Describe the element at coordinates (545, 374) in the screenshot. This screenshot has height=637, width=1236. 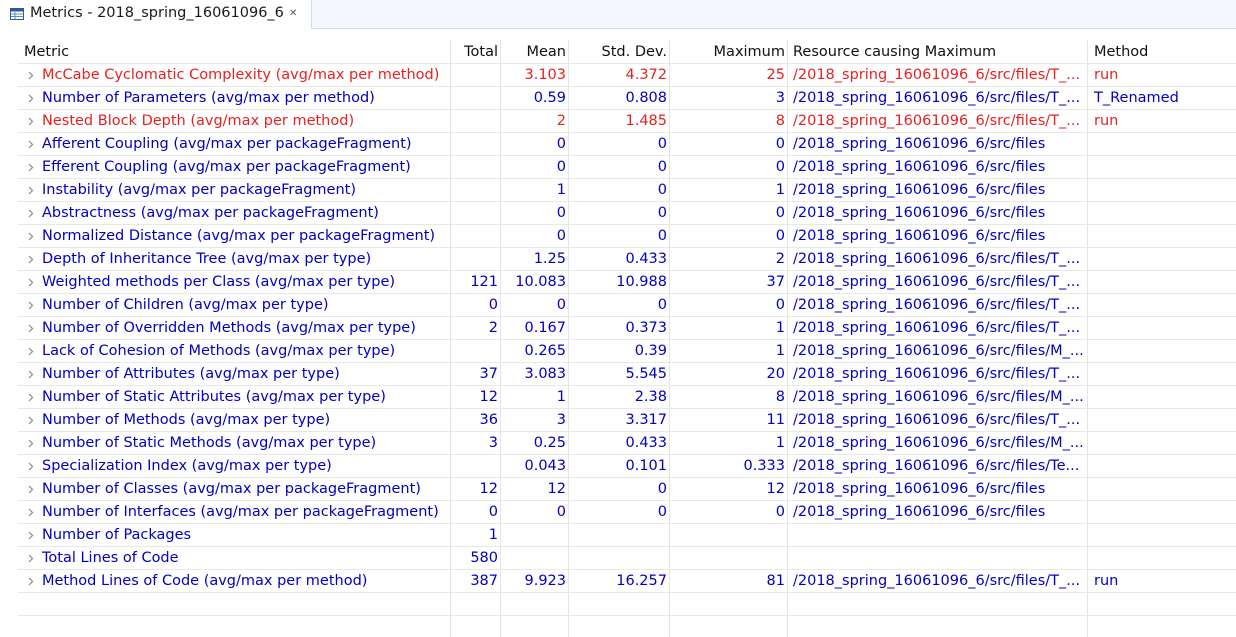
I see `mean-cell: 3.083` at that location.